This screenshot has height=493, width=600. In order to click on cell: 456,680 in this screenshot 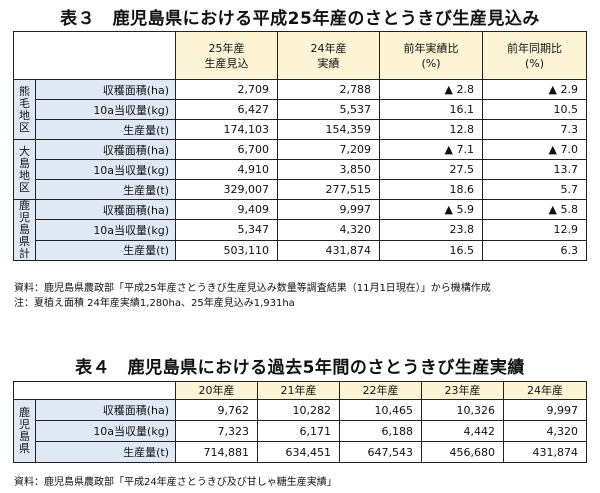, I will do `click(462, 452)`.